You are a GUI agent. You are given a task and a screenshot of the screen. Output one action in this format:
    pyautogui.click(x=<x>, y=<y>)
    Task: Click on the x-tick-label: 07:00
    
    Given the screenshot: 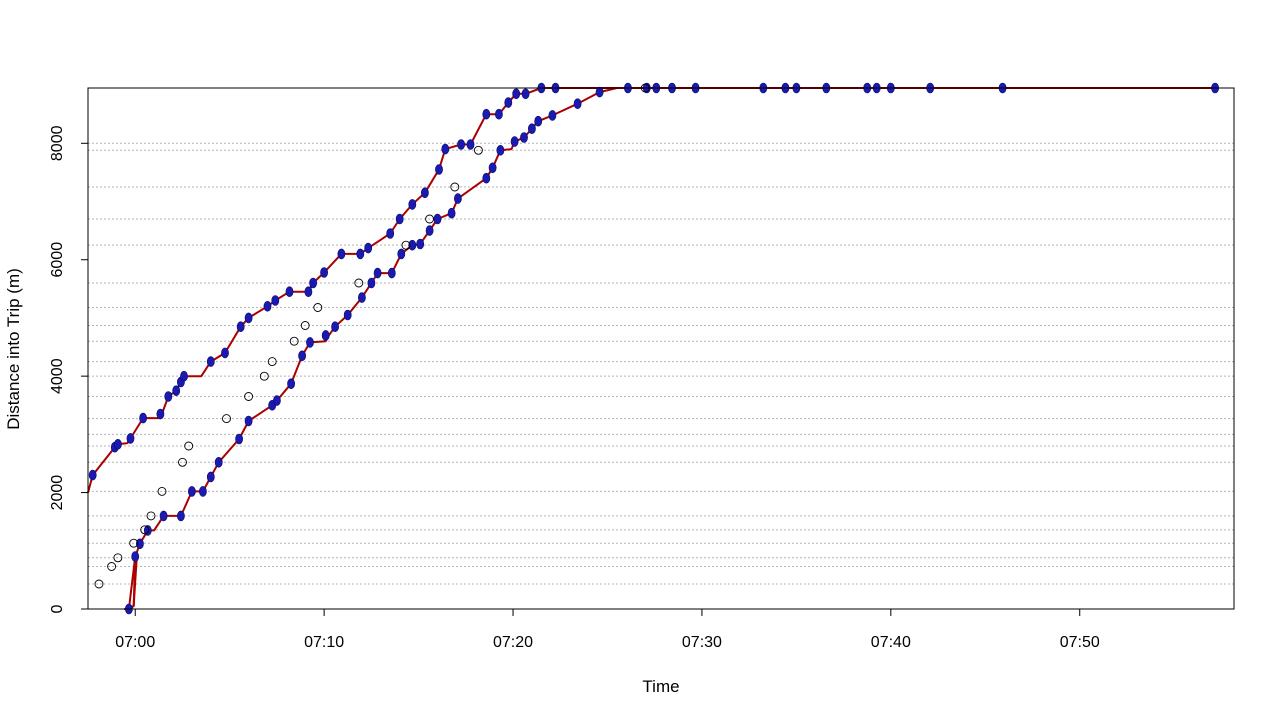 What is the action you would take?
    pyautogui.click(x=135, y=642)
    